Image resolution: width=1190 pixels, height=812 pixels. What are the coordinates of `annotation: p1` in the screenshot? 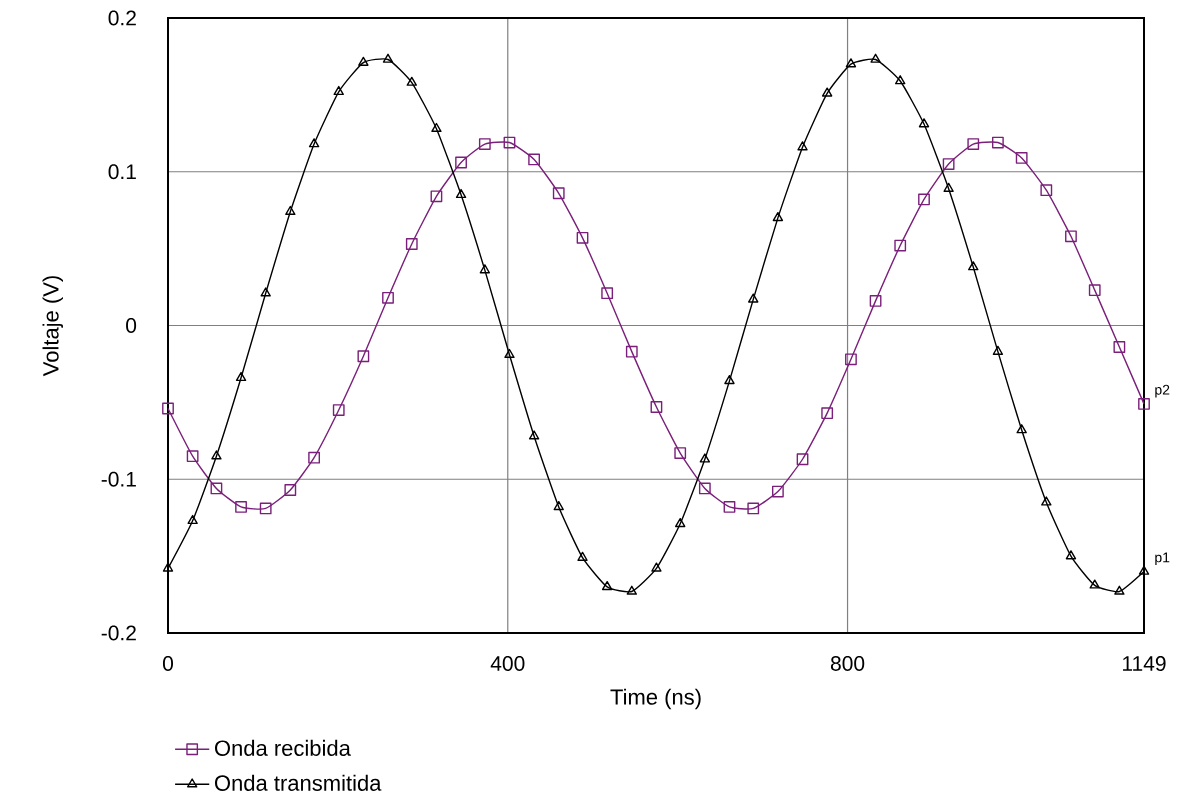 It's located at (1162, 559).